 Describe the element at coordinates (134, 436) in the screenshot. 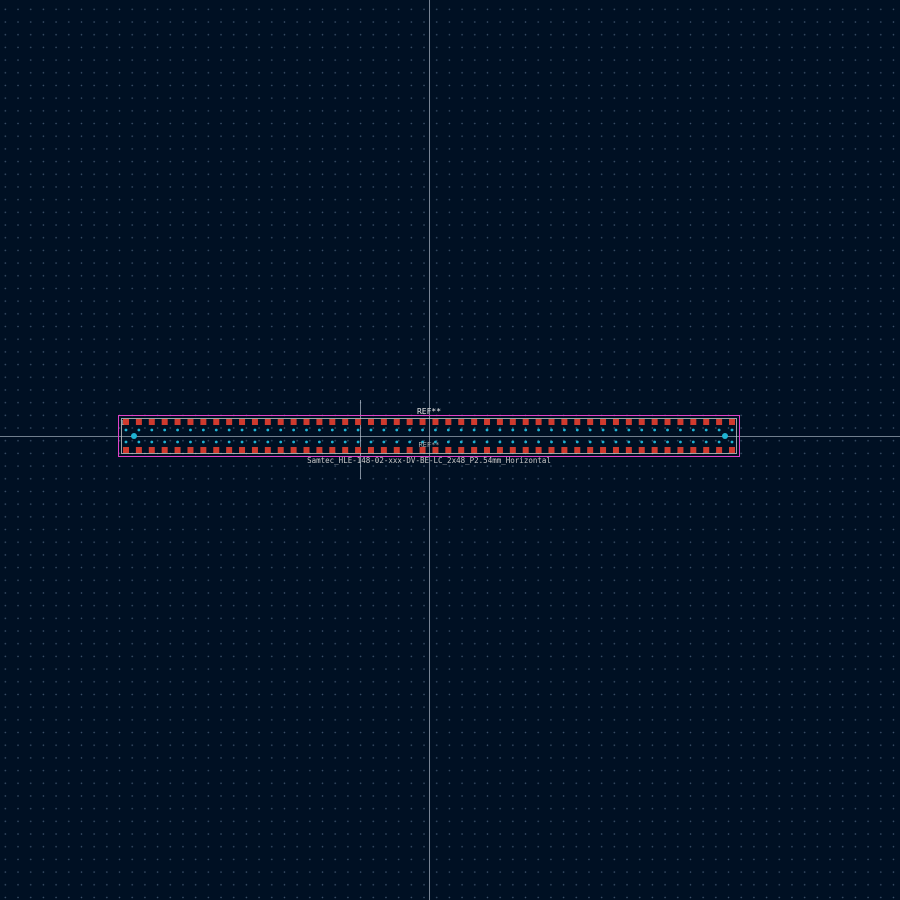

I see `mounting-hole-left` at that location.